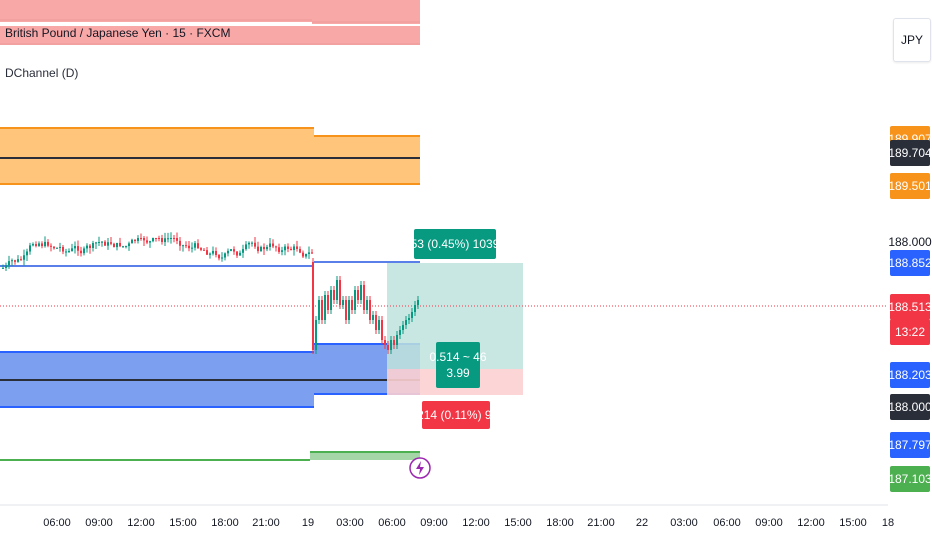 This screenshot has height=550, width=932. What do you see at coordinates (210, 156) in the screenshot?
I see `orange-channel-band` at bounding box center [210, 156].